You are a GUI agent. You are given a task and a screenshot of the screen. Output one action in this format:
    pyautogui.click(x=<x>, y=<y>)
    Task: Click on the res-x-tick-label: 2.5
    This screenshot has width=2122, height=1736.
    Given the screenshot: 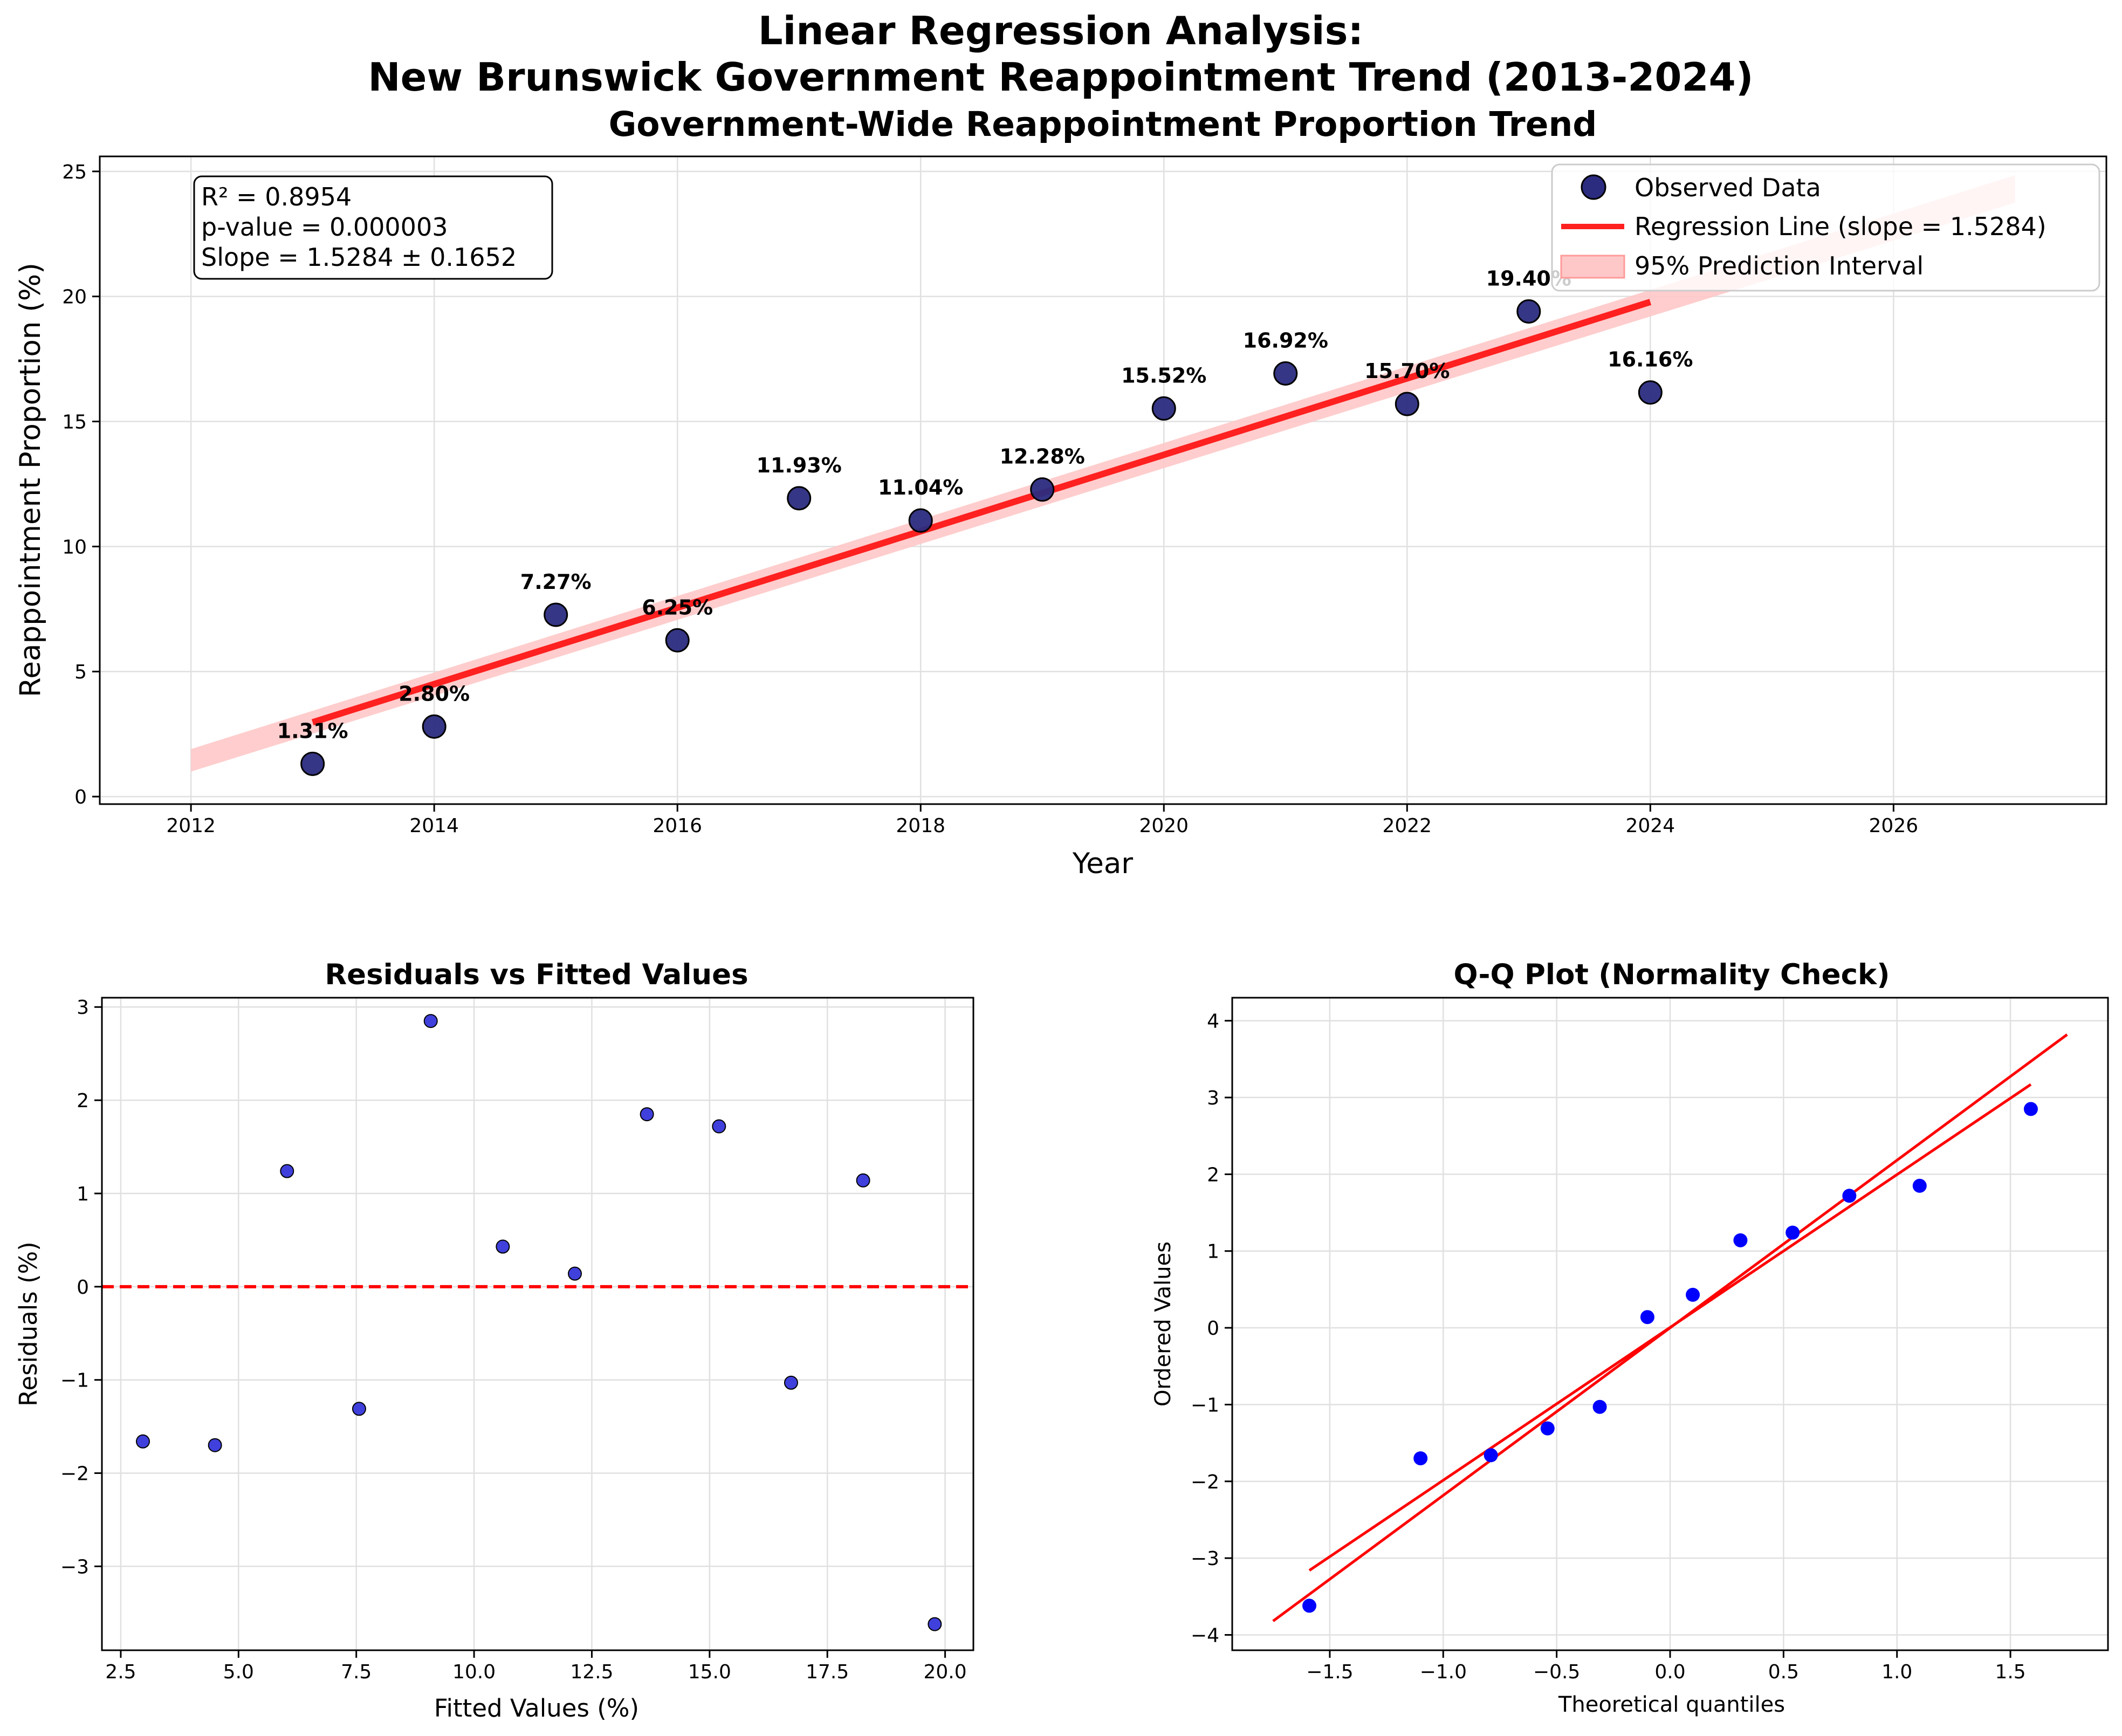 What is the action you would take?
    pyautogui.click(x=120, y=1672)
    